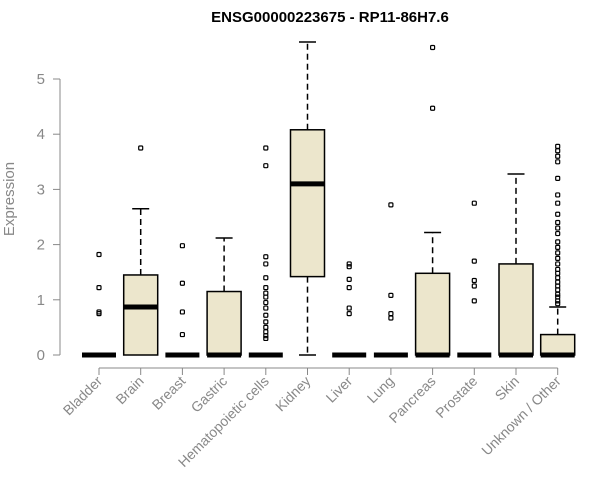 The image size is (600, 500). Describe the element at coordinates (339, 389) in the screenshot. I see `x-tick-label: Liver` at that location.